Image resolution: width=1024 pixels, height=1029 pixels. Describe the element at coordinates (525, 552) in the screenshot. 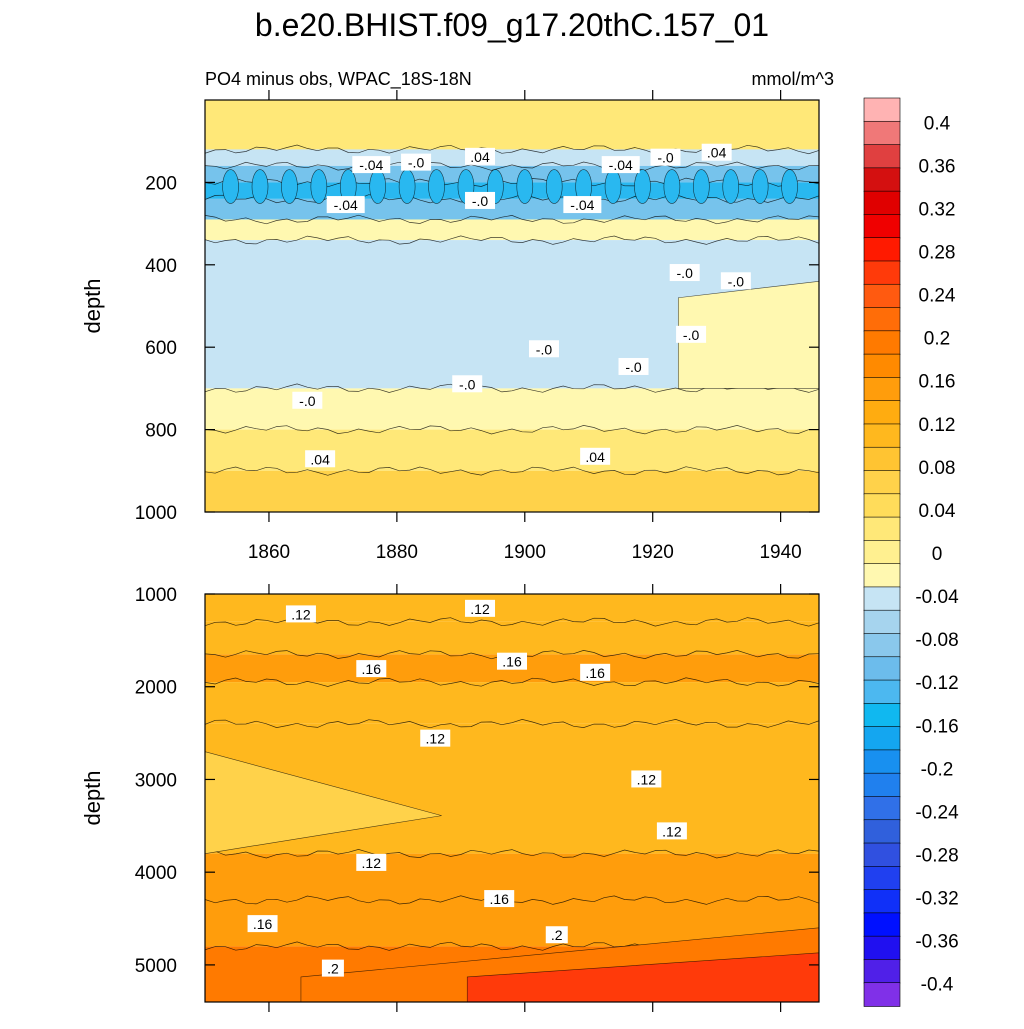

I see `x-tick-label: 1900` at that location.